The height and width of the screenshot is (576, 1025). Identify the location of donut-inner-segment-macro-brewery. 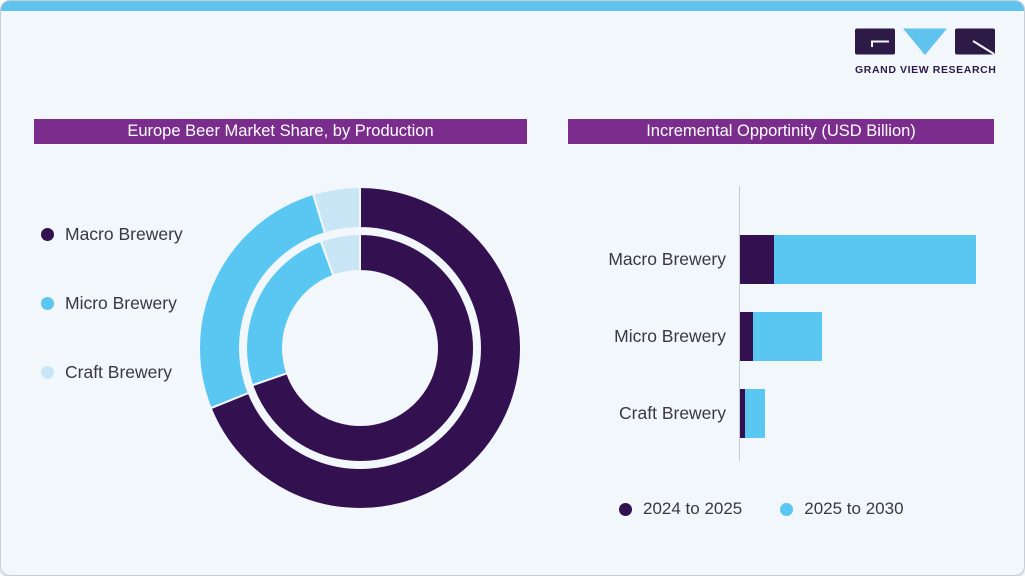
(362, 347).